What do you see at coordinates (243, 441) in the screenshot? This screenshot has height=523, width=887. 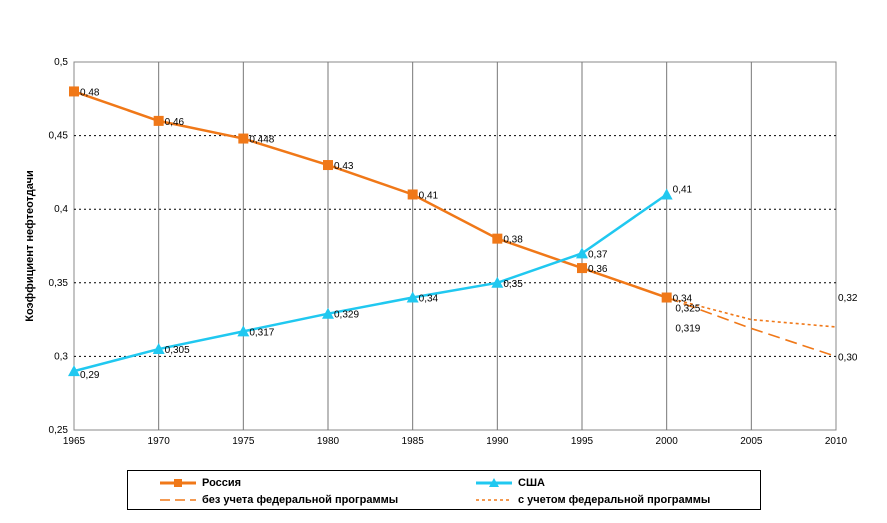 I see `x-tick-label: 1975` at bounding box center [243, 441].